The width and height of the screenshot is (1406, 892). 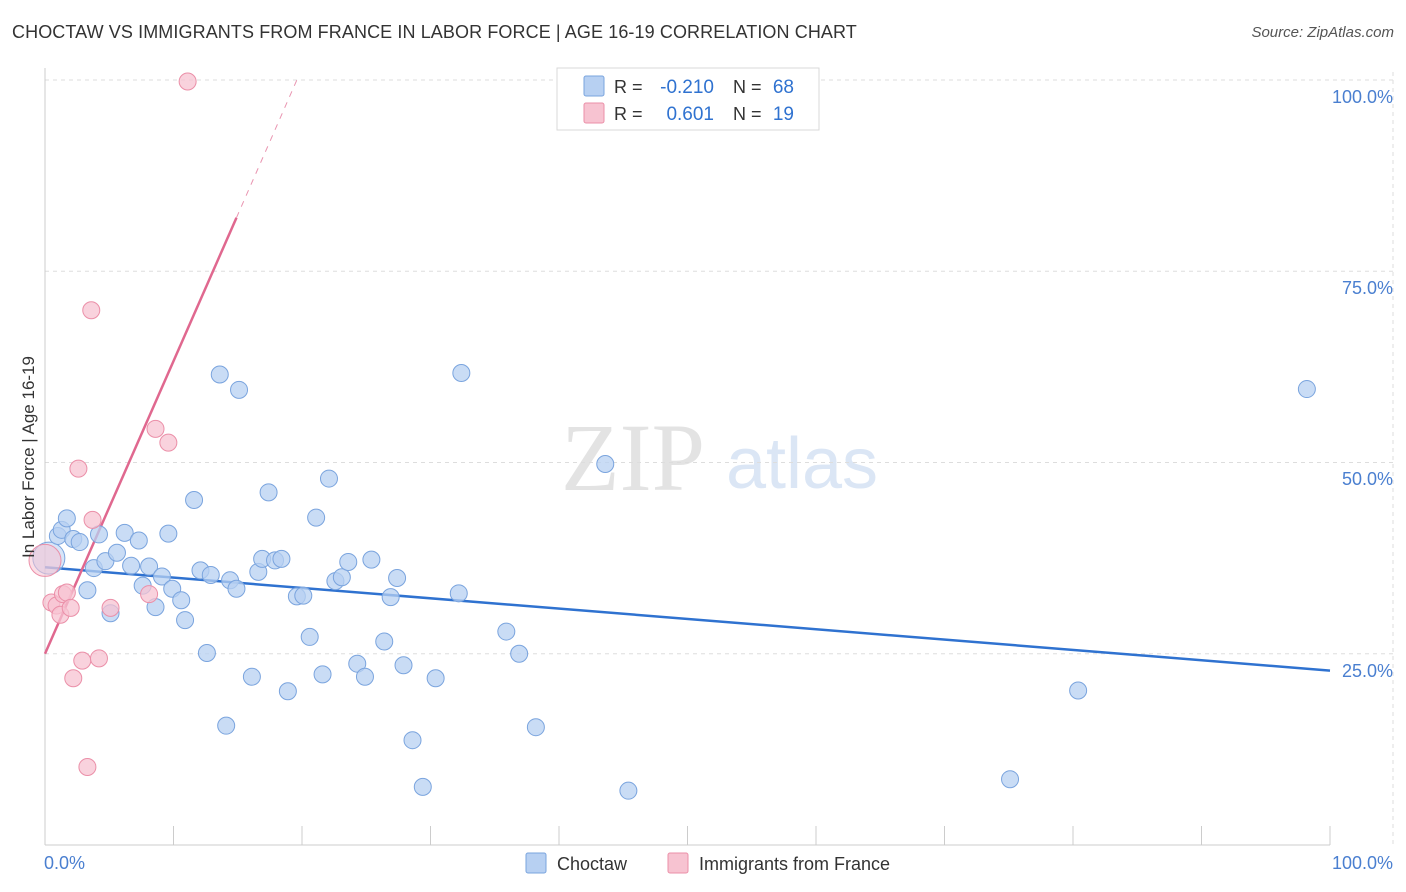 I want to click on source-label: Source: ZipAtlas.com, so click(x=1322, y=32).